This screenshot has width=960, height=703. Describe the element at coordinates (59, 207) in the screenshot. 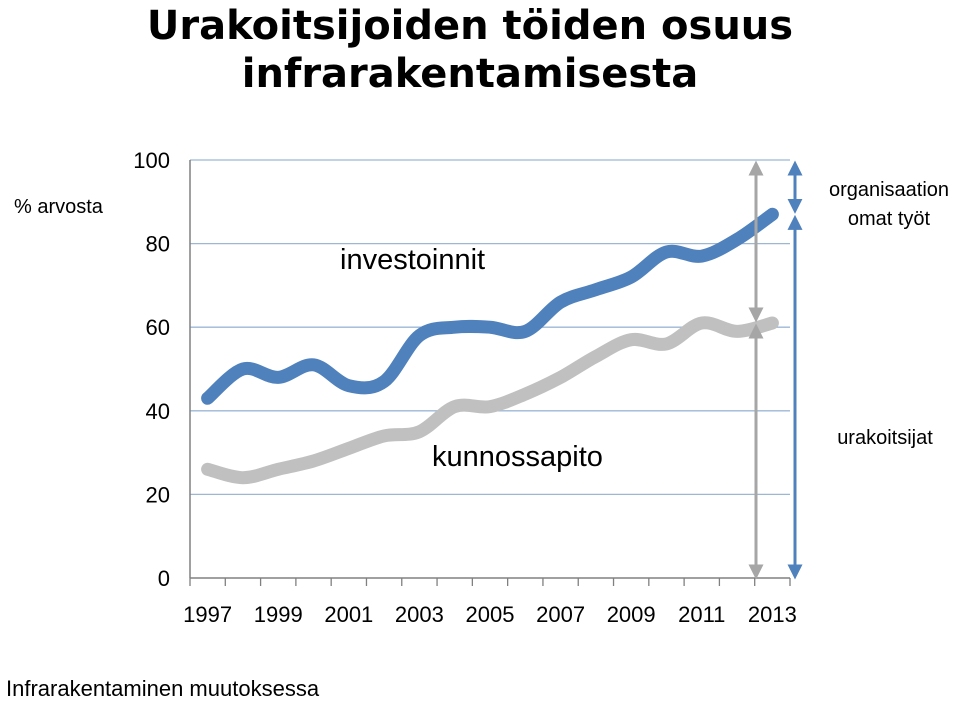

I see `y-axis-label: % arvosta` at that location.